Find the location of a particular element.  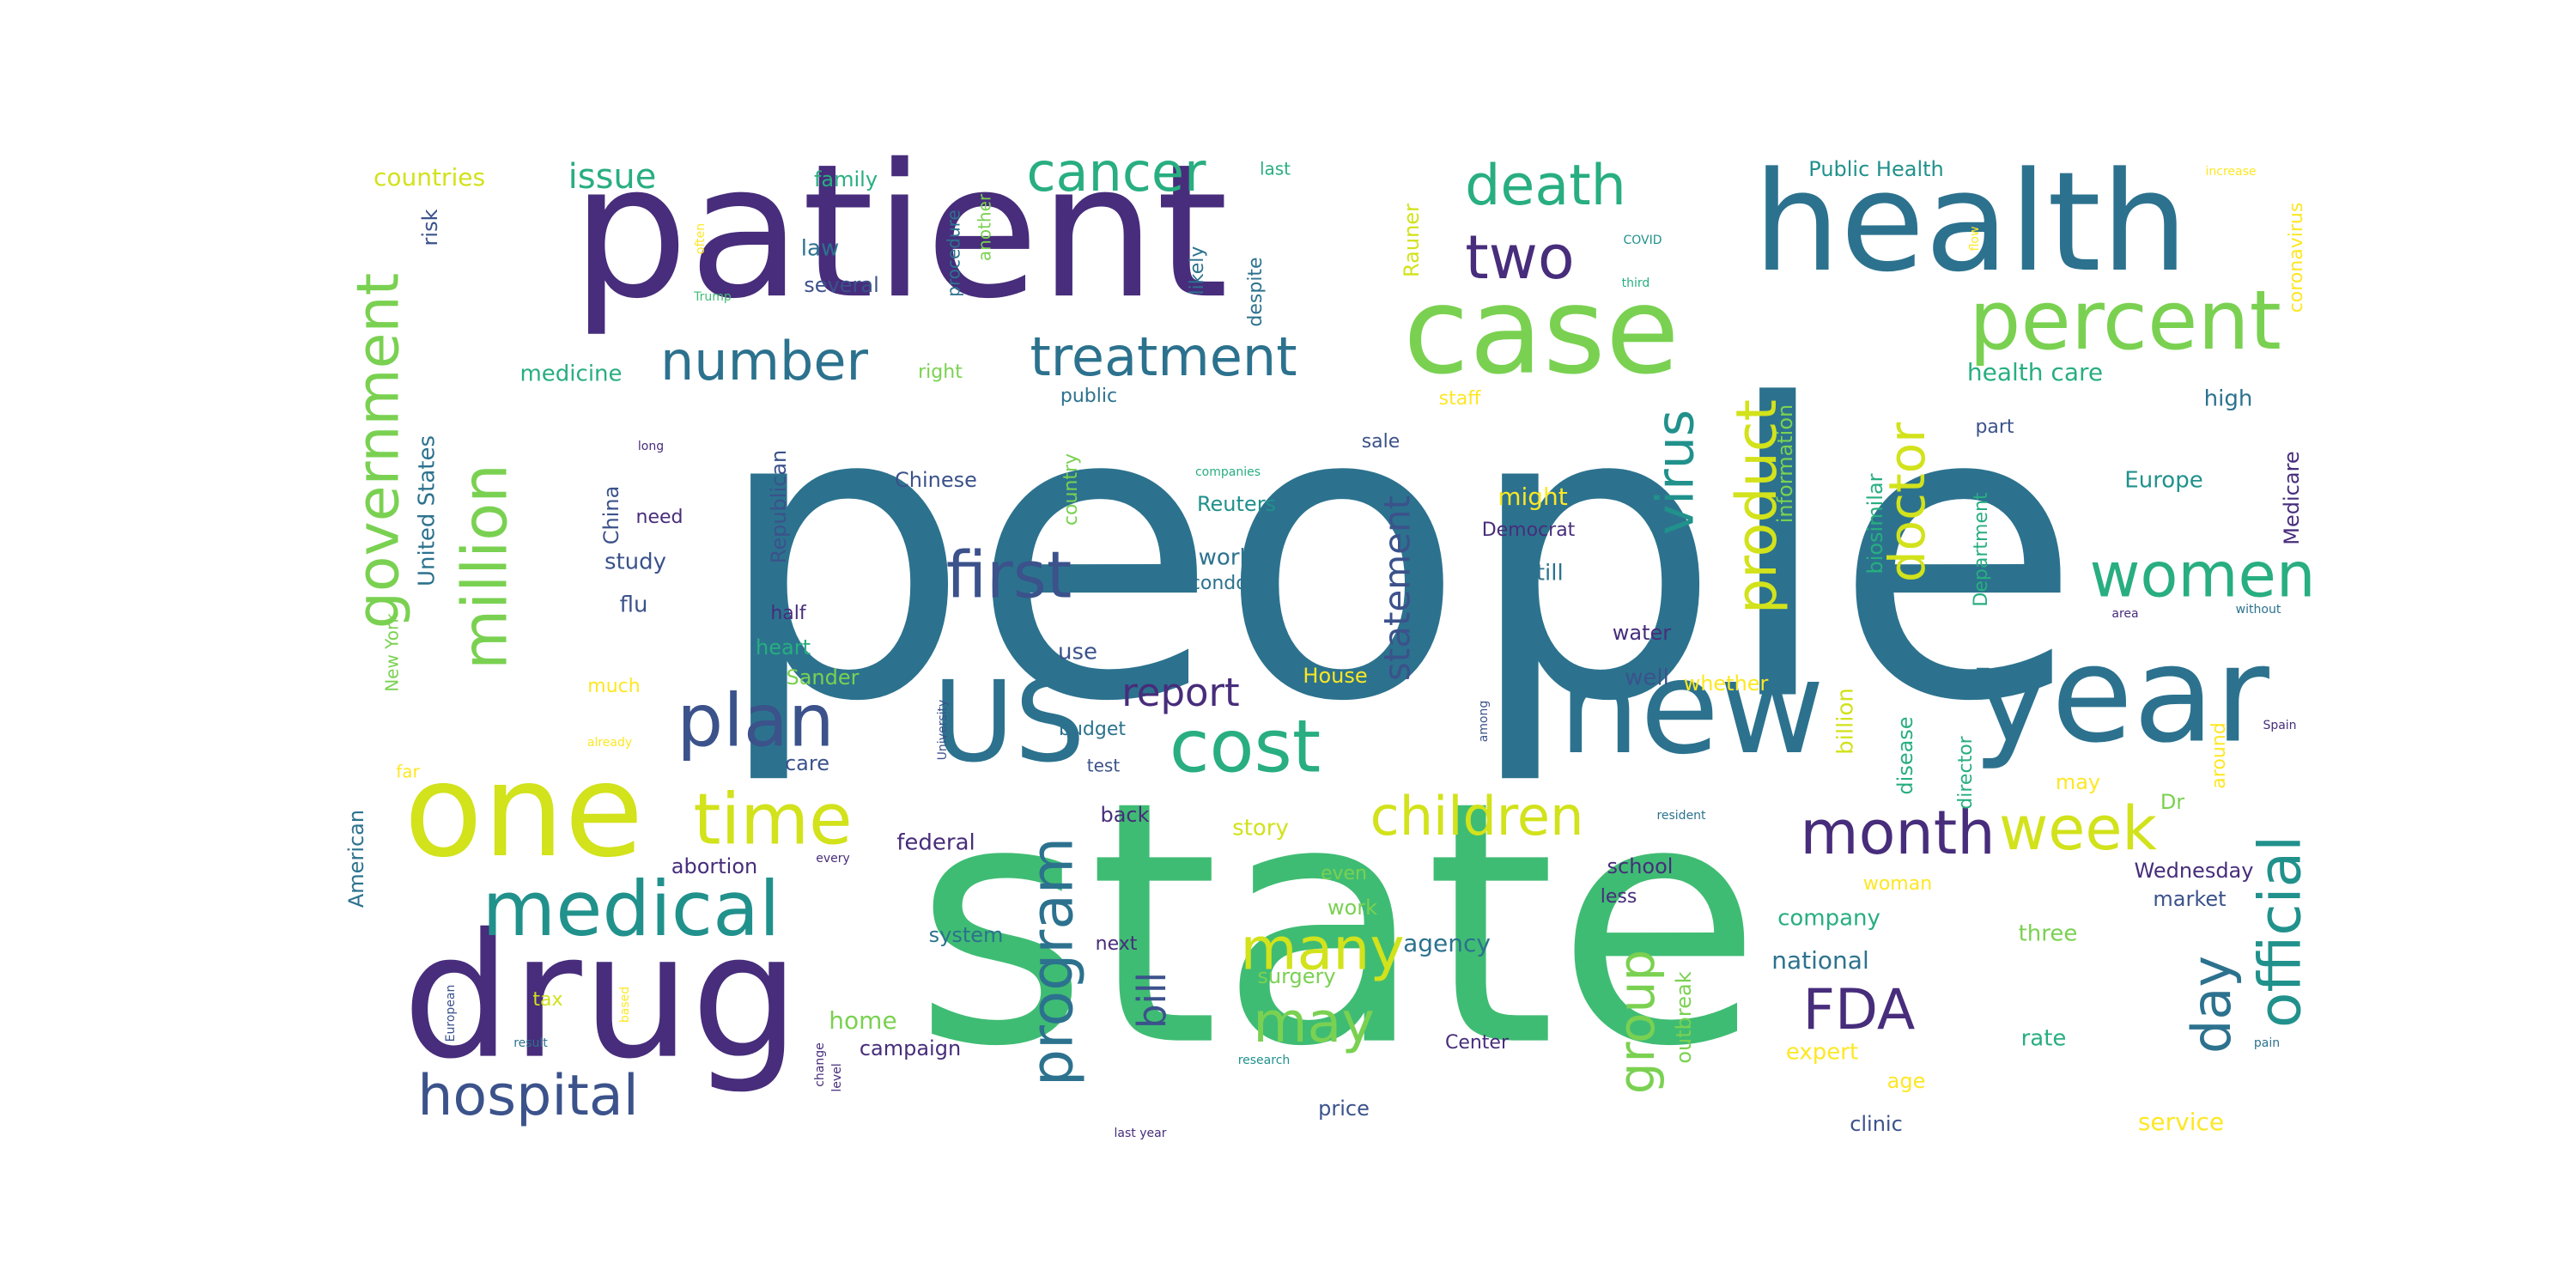

word-pain: pain is located at coordinates (2267, 1043).